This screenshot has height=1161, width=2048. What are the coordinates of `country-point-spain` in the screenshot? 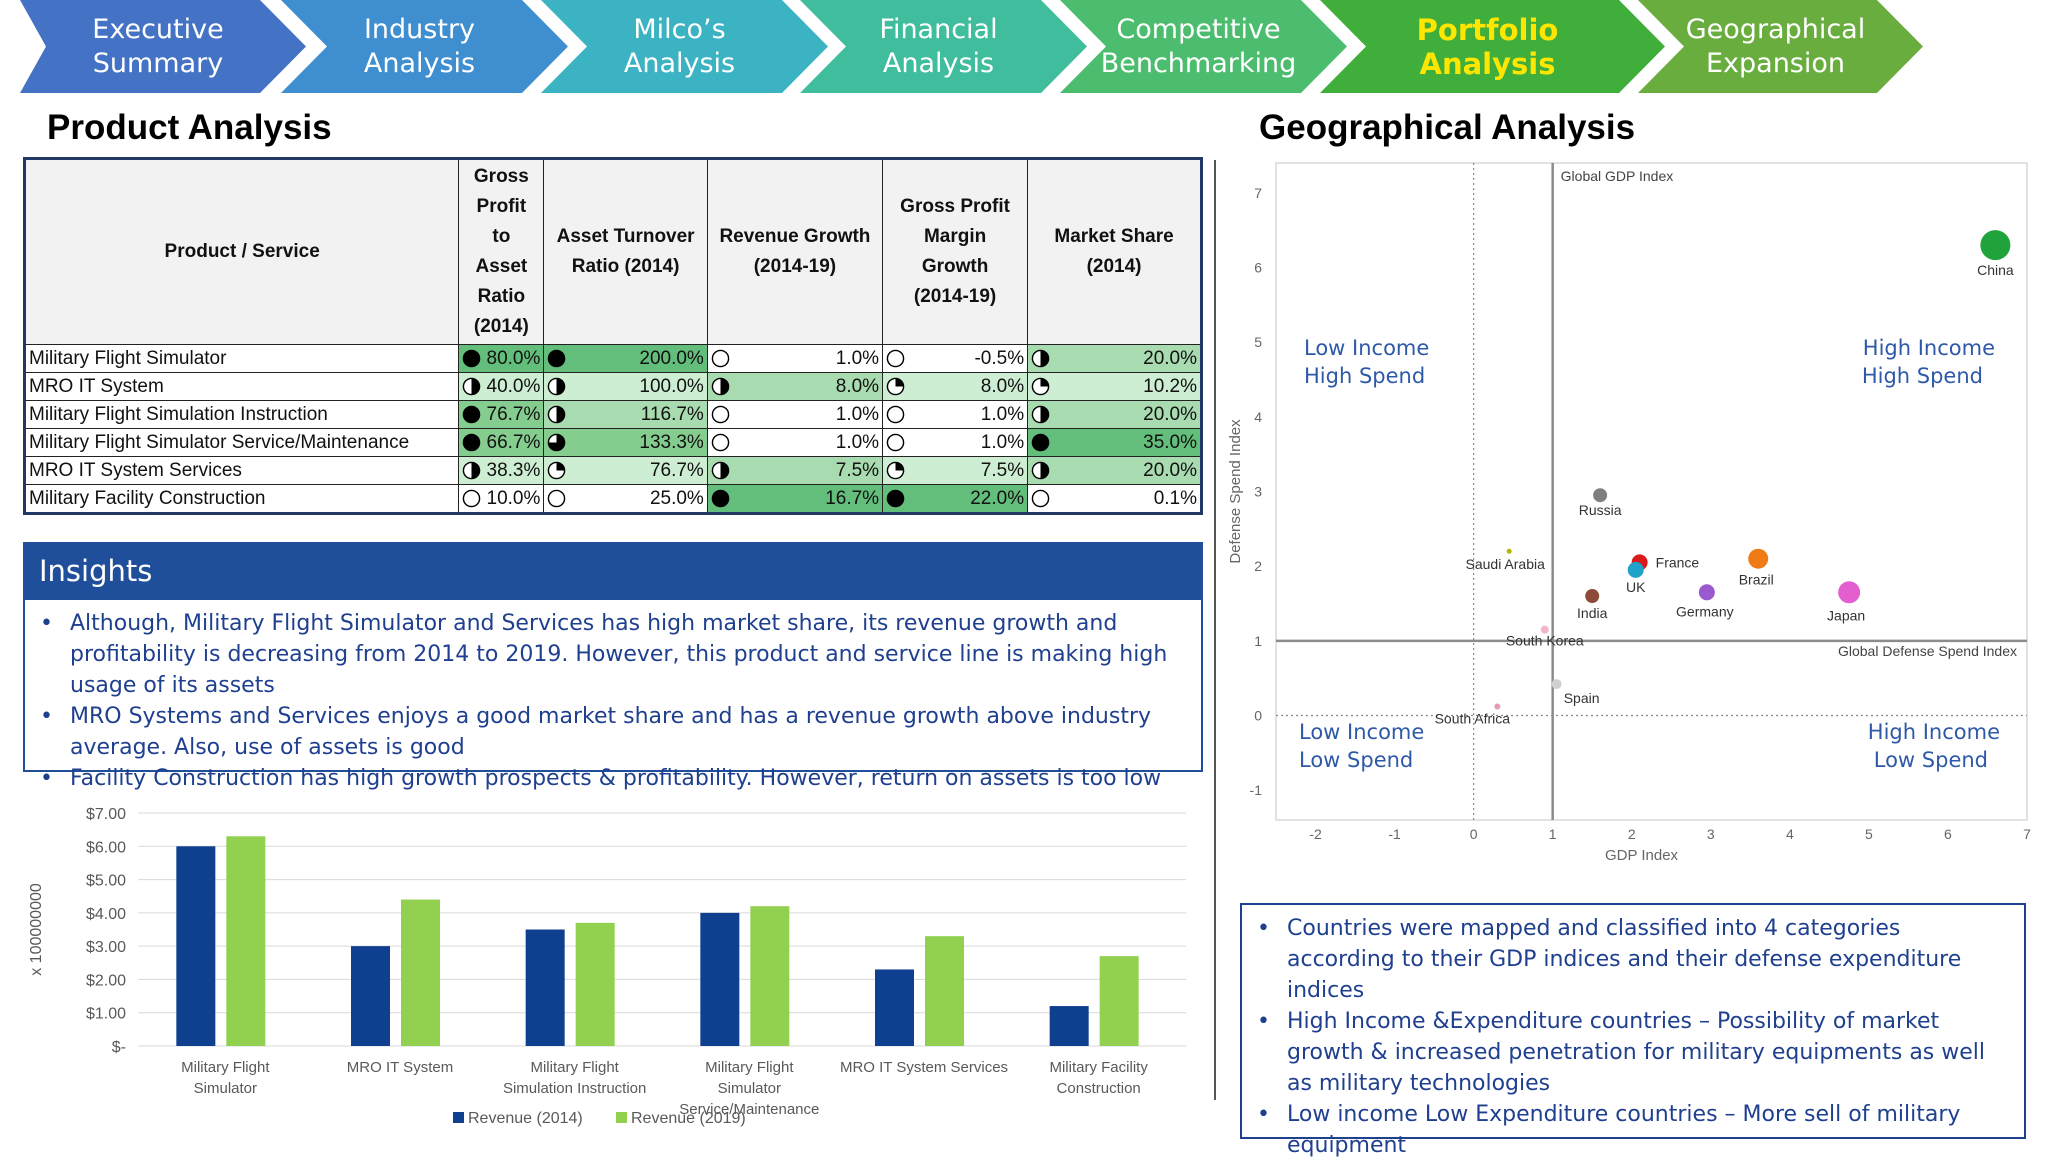 It's located at (1556, 684).